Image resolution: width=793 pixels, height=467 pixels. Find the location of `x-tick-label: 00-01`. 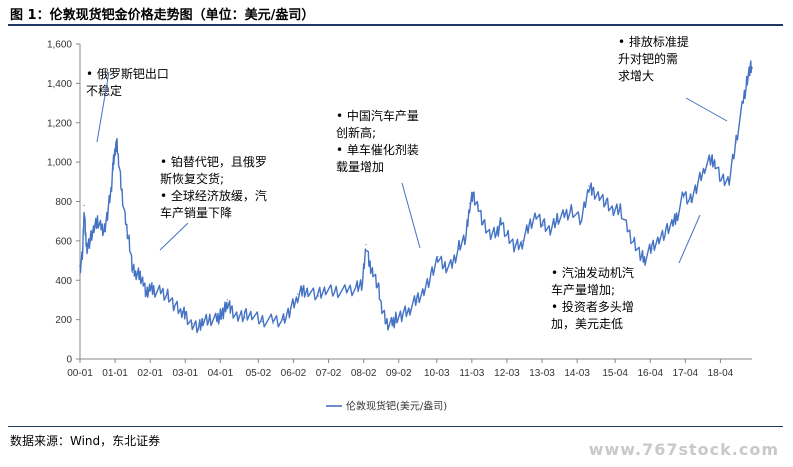

x-tick-label: 00-01 is located at coordinates (80, 373).